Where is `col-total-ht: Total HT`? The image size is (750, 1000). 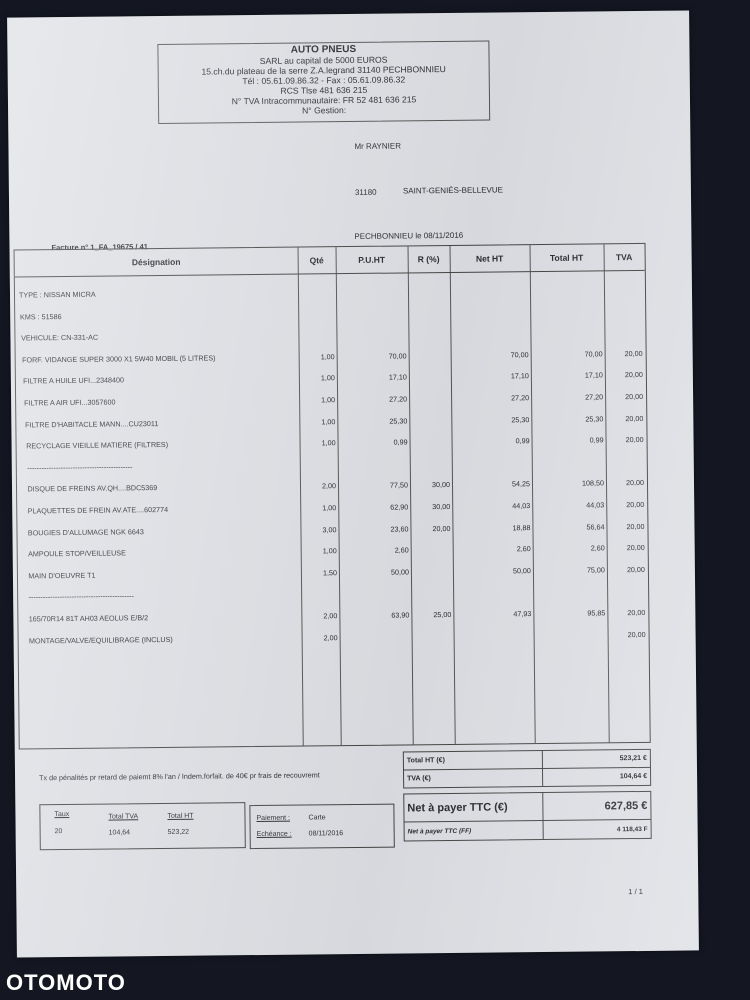 col-total-ht: Total HT is located at coordinates (566, 257).